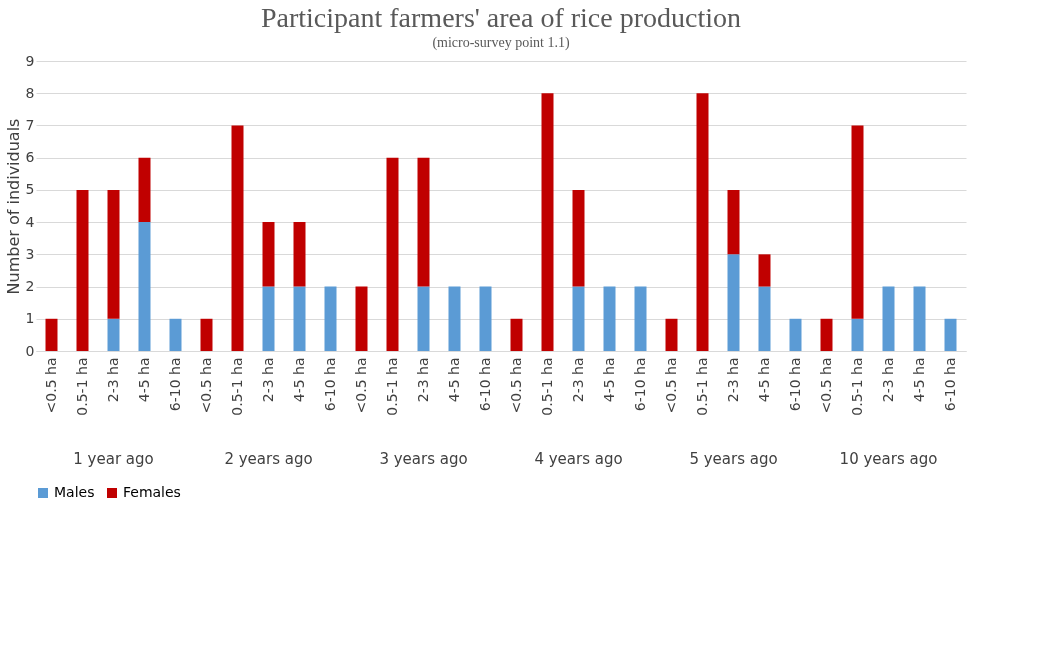  Describe the element at coordinates (501, 17) in the screenshot. I see `chart-title: Participant farmers' area of rice production` at that location.